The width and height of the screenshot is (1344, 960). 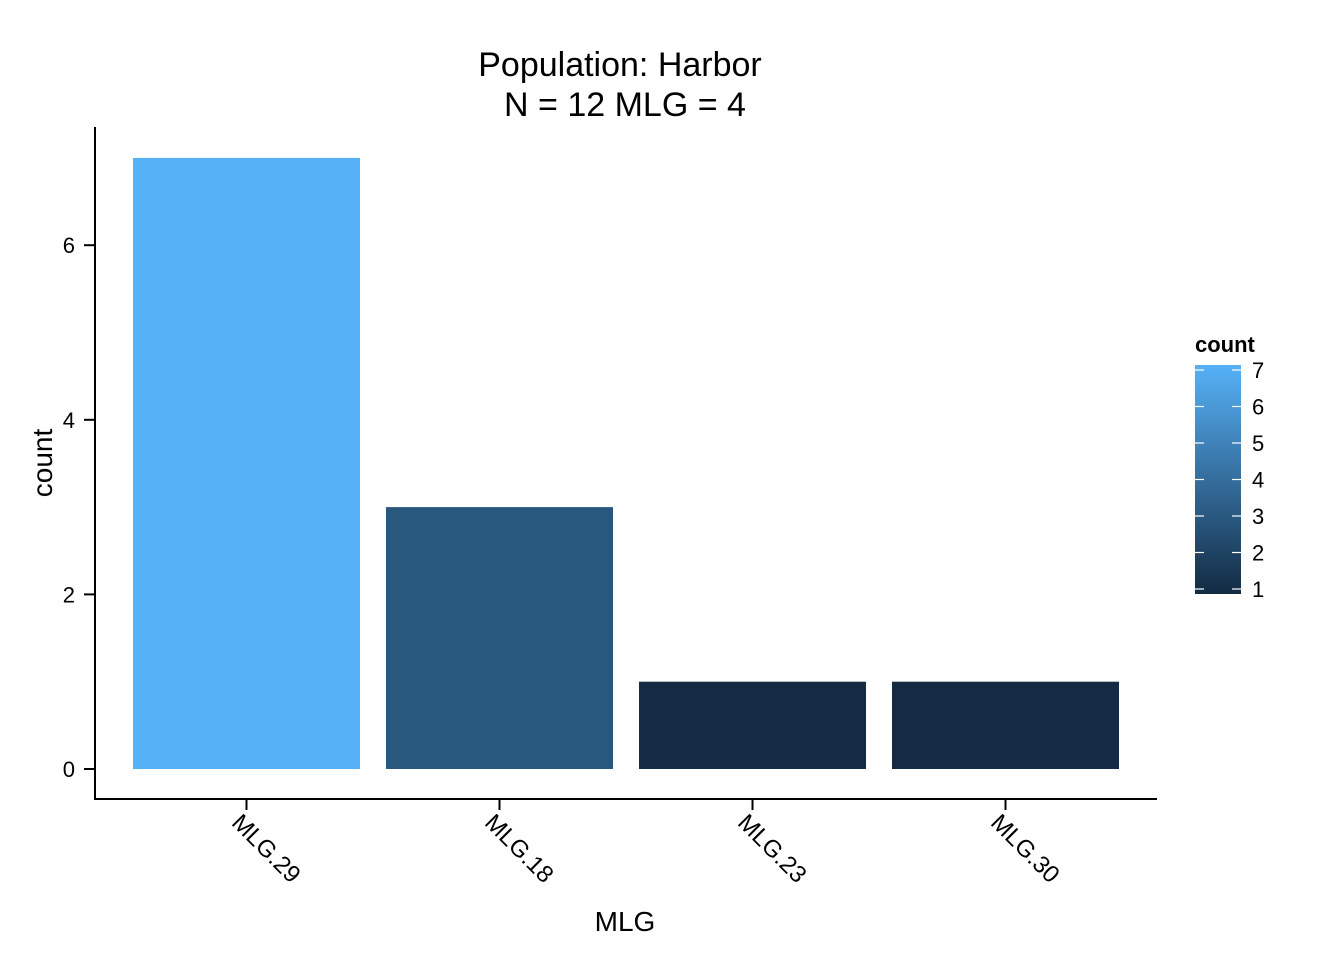 I want to click on y-tick-label: 0, so click(x=69, y=769).